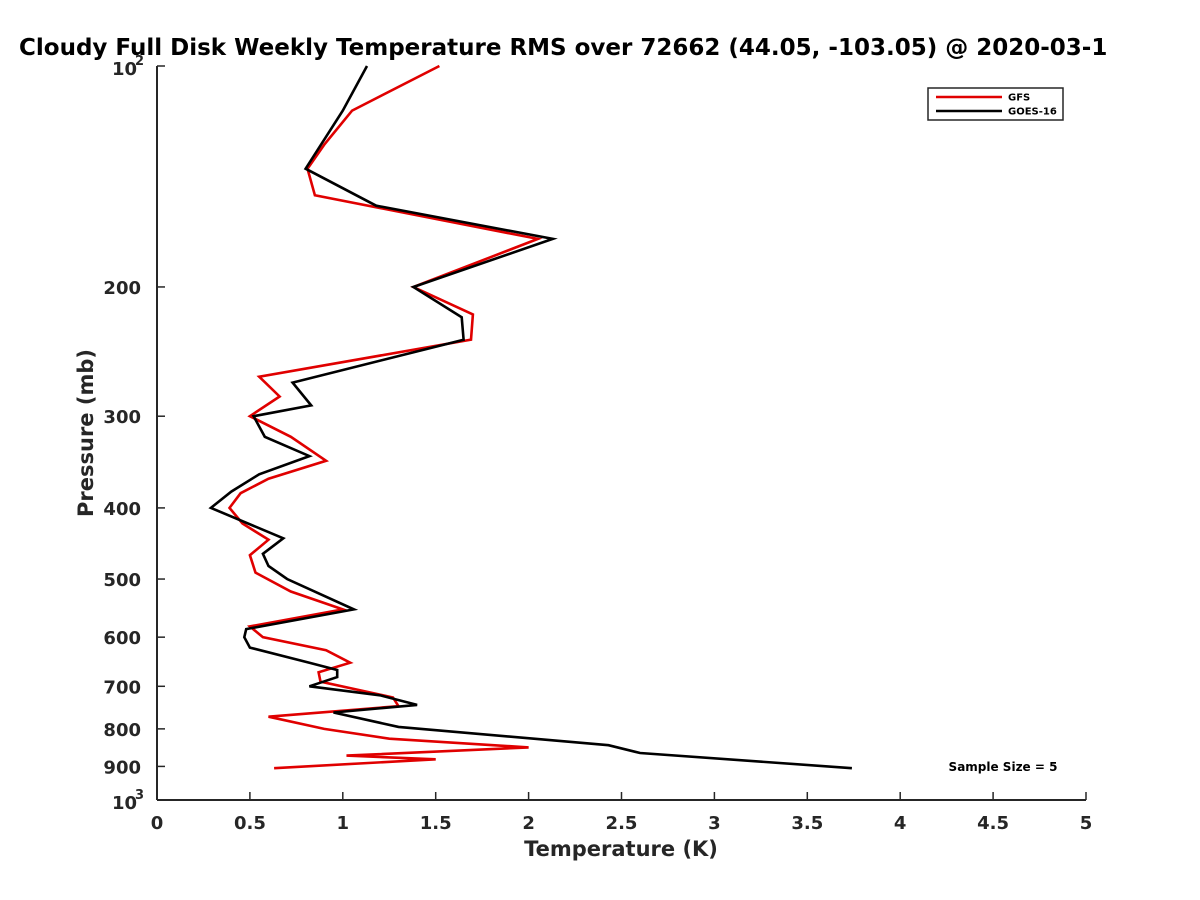 The image size is (1200, 900). I want to click on y-tick-label: 700, so click(122, 687).